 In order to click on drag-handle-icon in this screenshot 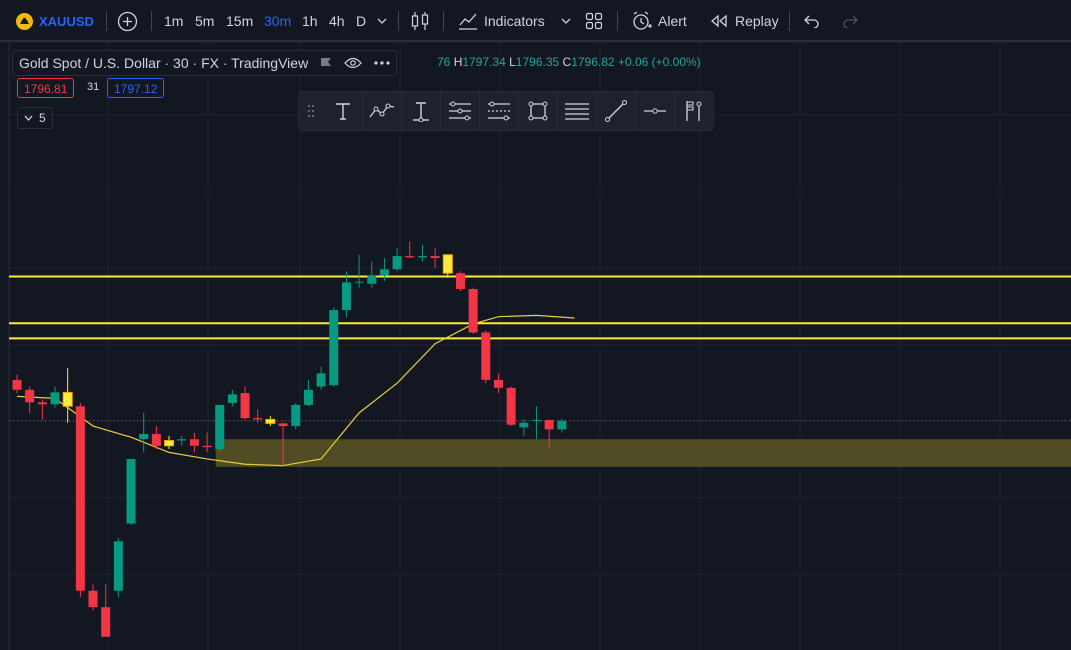, I will do `click(311, 111)`.